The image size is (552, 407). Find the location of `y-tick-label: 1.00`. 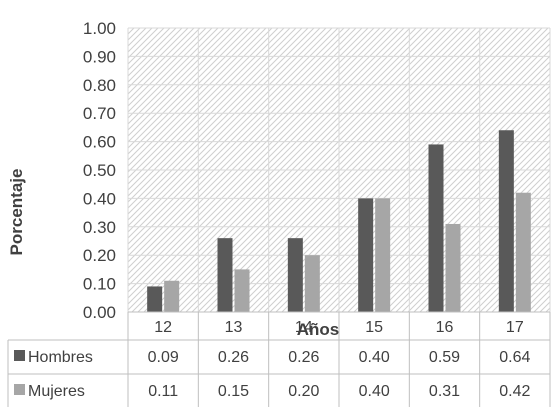

y-tick-label: 1.00 is located at coordinates (99, 28).